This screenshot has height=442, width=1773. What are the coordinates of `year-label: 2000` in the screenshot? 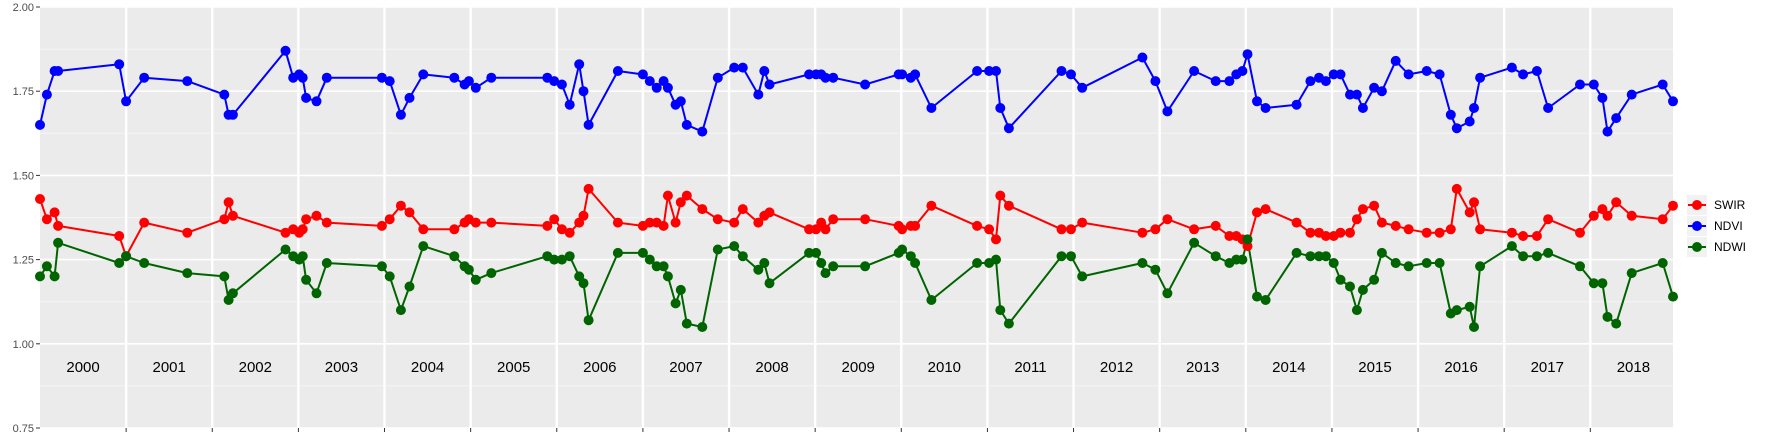 It's located at (82, 367).